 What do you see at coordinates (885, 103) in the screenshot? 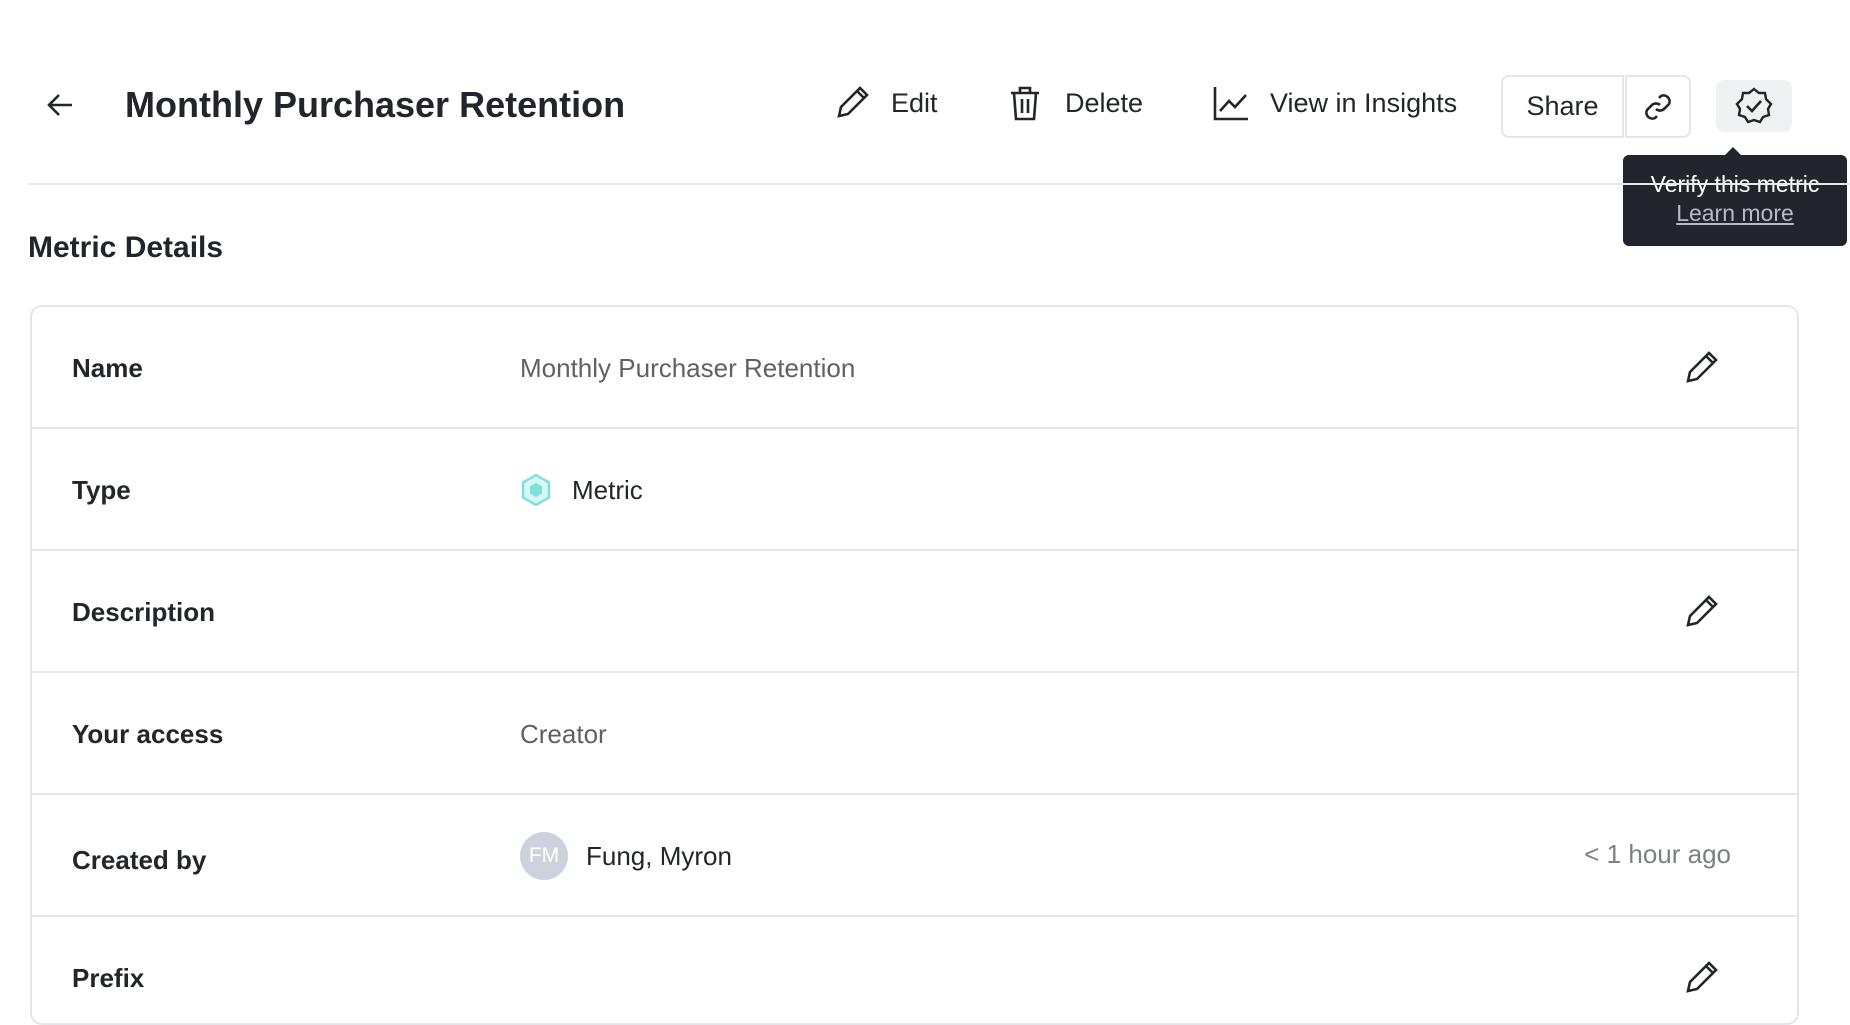
I see `edit-button: Edit` at bounding box center [885, 103].